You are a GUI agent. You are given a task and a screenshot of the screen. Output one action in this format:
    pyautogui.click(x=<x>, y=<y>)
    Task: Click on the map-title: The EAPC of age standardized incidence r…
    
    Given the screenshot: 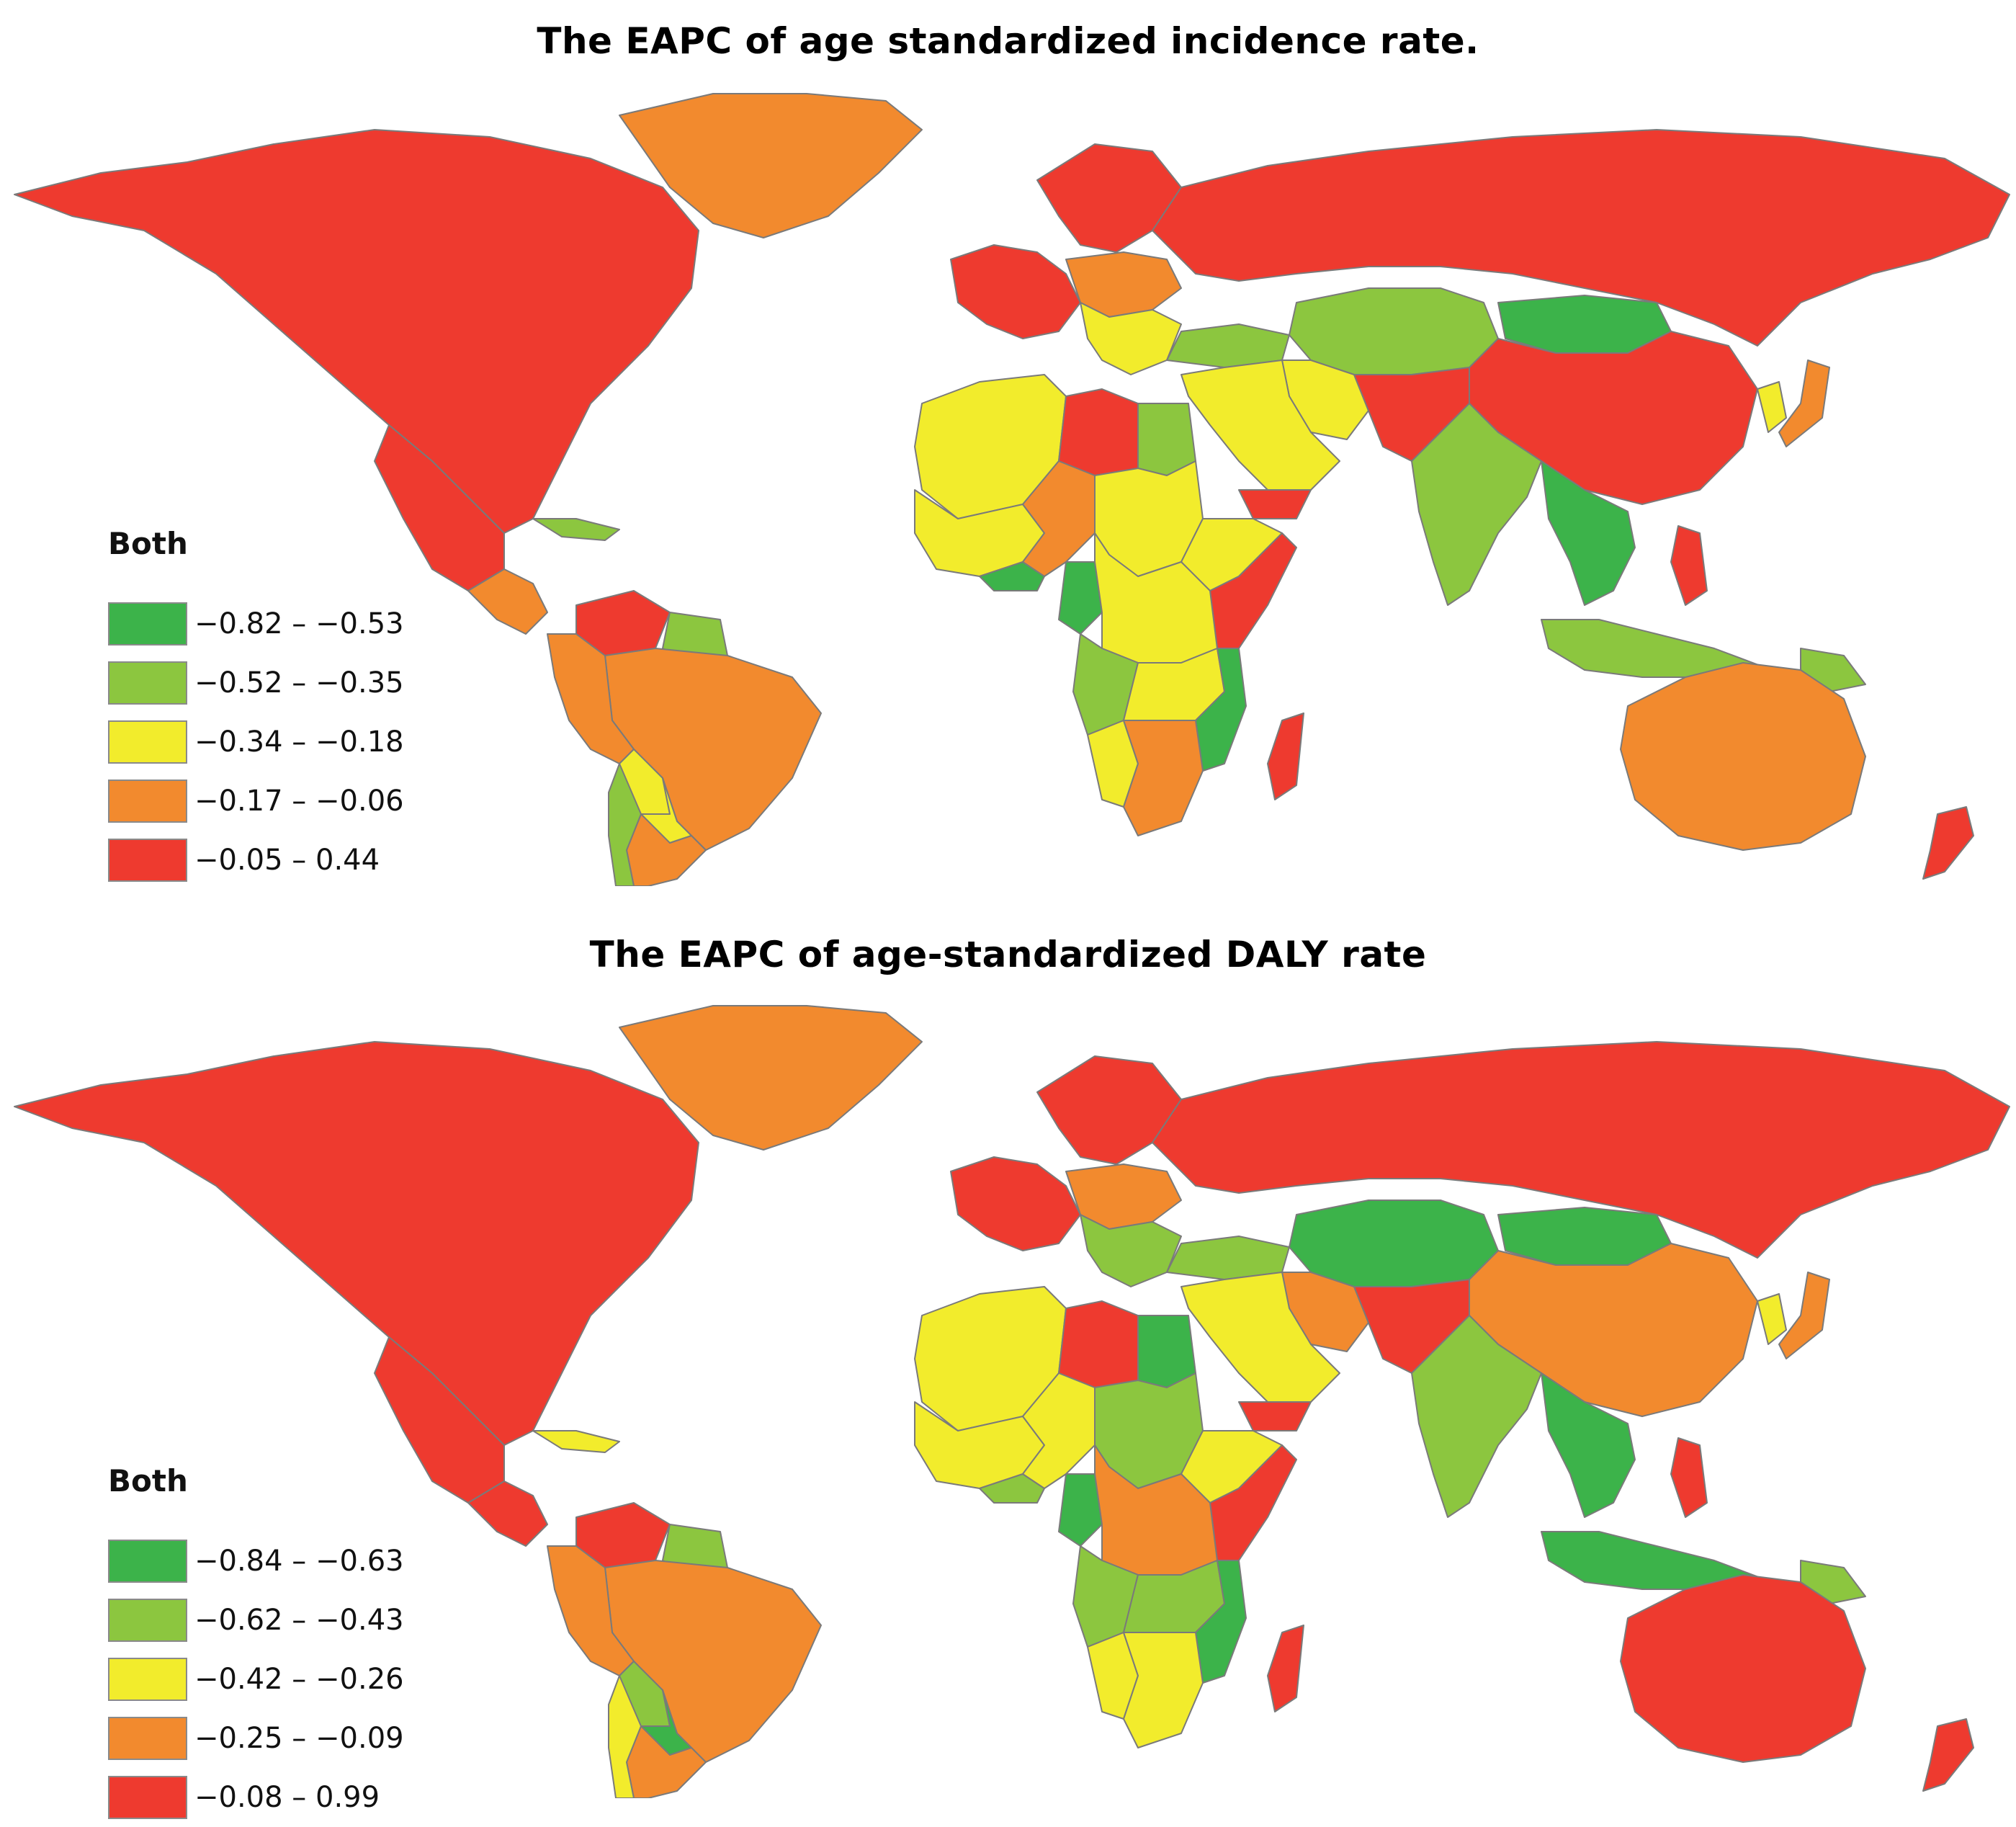 What is the action you would take?
    pyautogui.click(x=1008, y=41)
    